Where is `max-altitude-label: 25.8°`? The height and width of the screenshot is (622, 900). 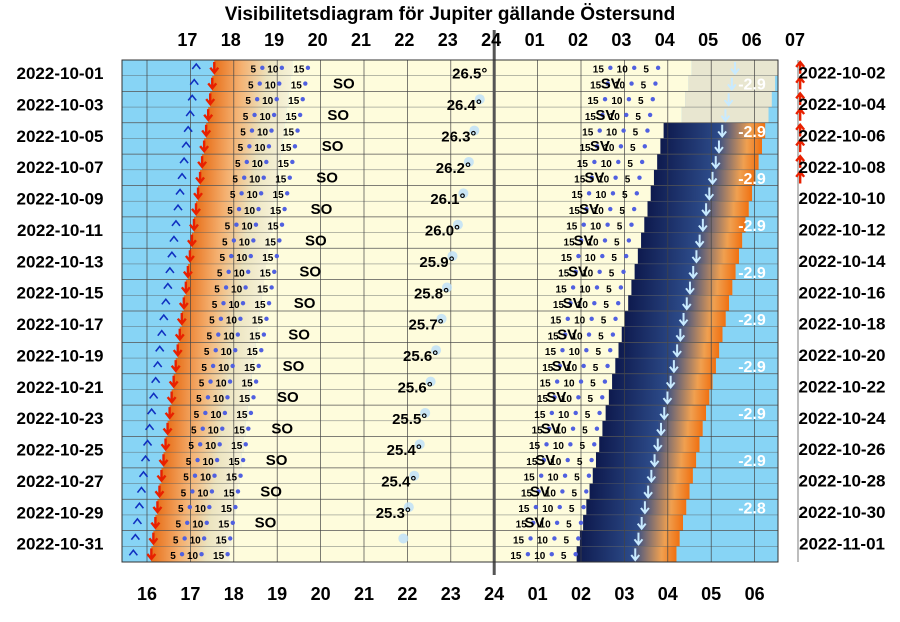
max-altitude-label: 25.8° is located at coordinates (431, 293).